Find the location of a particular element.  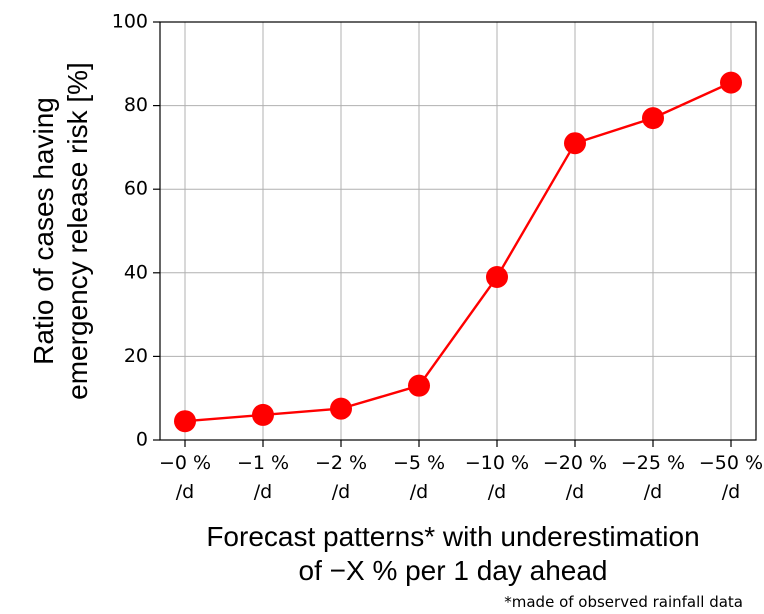

x-axis-title: Forecast patterns* with underestimation is located at coordinates (452, 536).